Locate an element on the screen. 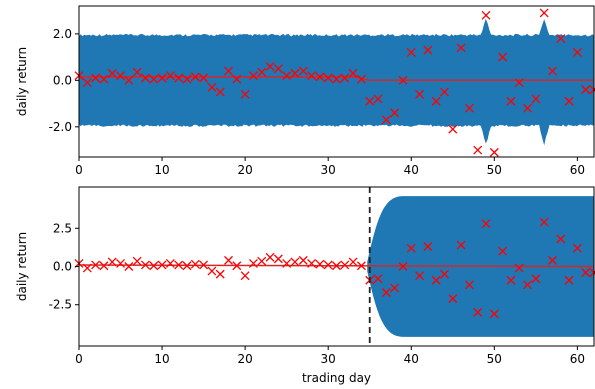 The image size is (595, 389). y-axis-label: daily return is located at coordinates (22, 81).